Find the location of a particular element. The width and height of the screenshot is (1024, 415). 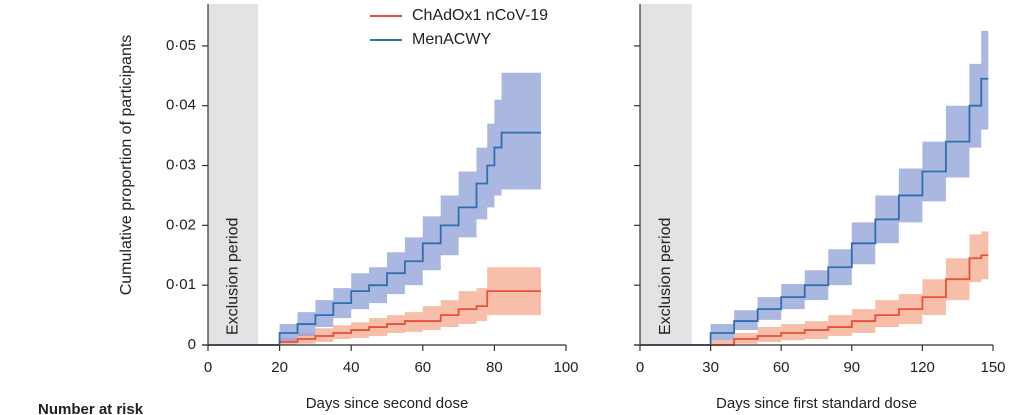

x-axis-title: Days since second dose is located at coordinates (387, 403).